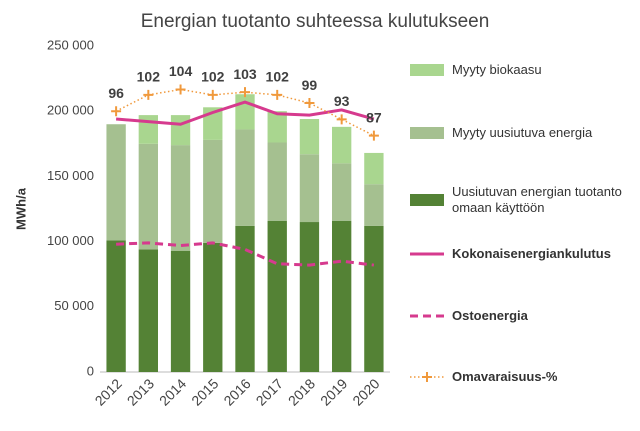 The width and height of the screenshot is (640, 431). I want to click on data-label: 96, so click(116, 93).